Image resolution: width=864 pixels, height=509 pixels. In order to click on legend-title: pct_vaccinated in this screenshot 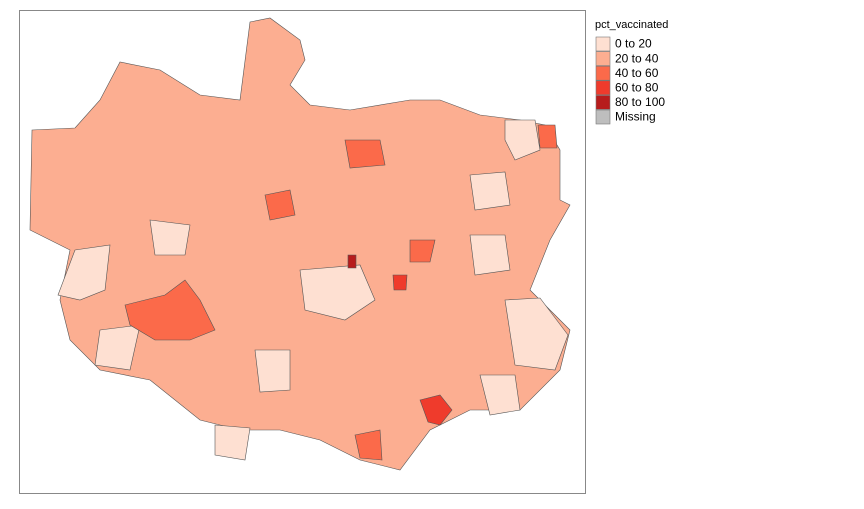, I will do `click(631, 25)`.